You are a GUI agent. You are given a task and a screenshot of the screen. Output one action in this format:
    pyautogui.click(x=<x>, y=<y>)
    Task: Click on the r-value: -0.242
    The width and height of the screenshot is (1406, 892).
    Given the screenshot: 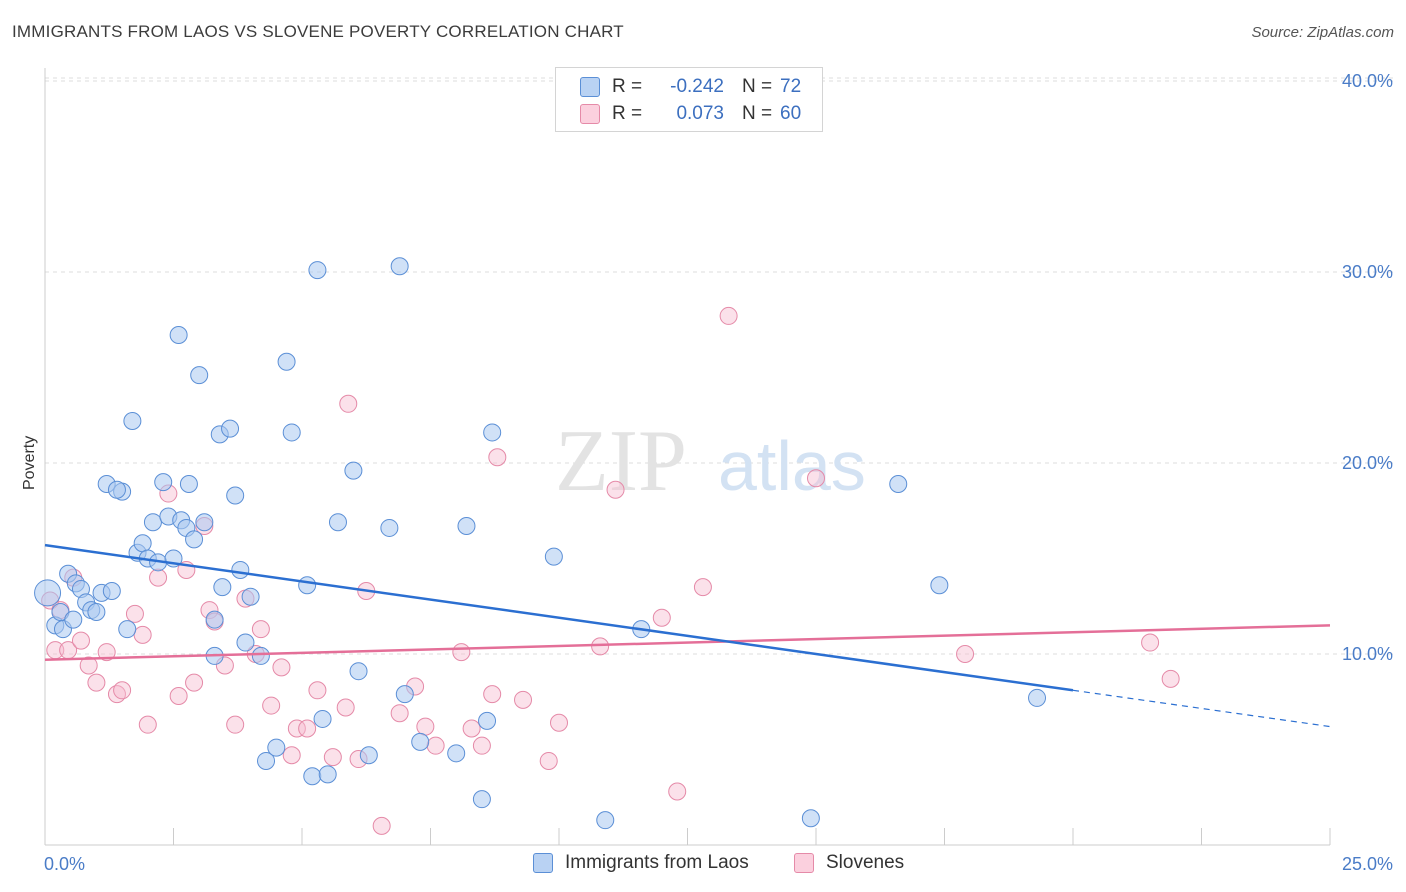 What is the action you would take?
    pyautogui.click(x=697, y=86)
    